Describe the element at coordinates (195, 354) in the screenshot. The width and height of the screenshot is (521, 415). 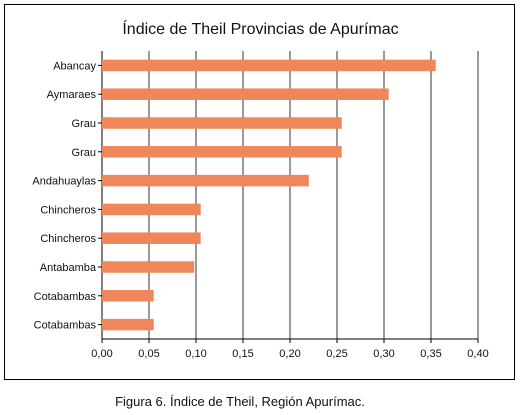
I see `x-tick-label: 0,10` at that location.